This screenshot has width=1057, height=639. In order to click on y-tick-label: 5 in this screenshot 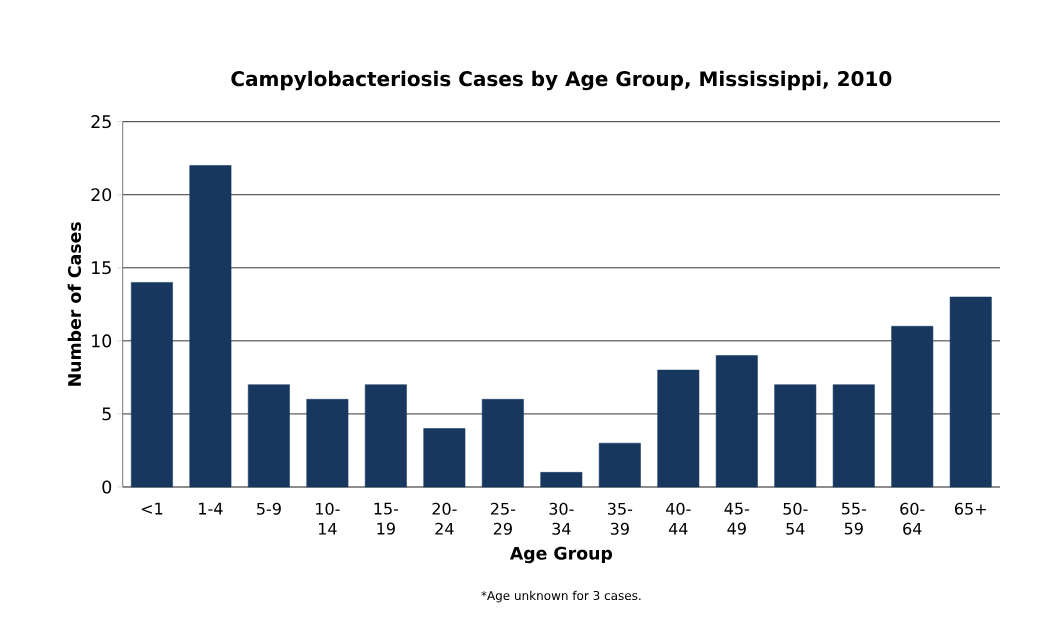, I will do `click(106, 414)`.